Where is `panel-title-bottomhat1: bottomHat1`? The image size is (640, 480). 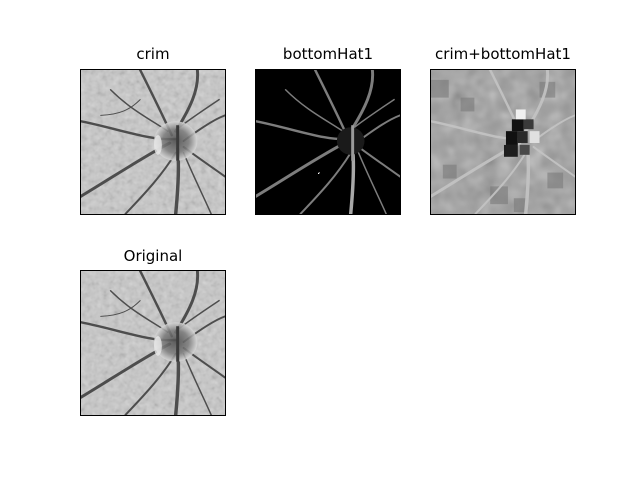
panel-title-bottomhat1: bottomHat1 is located at coordinates (328, 54).